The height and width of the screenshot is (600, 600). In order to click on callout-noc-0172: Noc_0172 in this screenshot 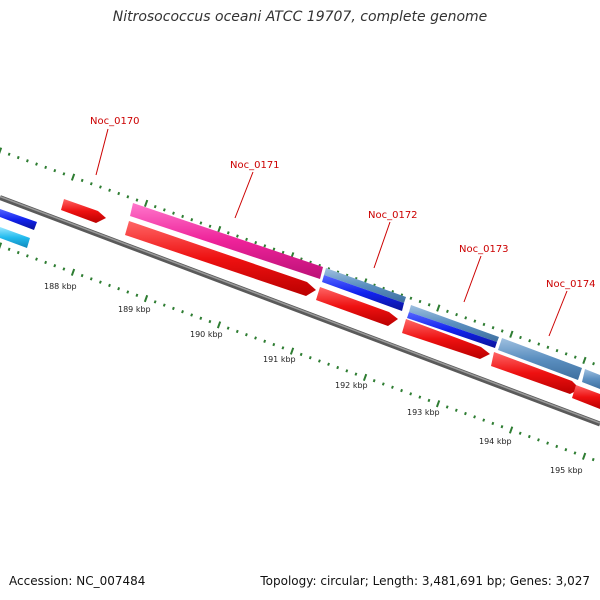, I will do `click(393, 239)`.